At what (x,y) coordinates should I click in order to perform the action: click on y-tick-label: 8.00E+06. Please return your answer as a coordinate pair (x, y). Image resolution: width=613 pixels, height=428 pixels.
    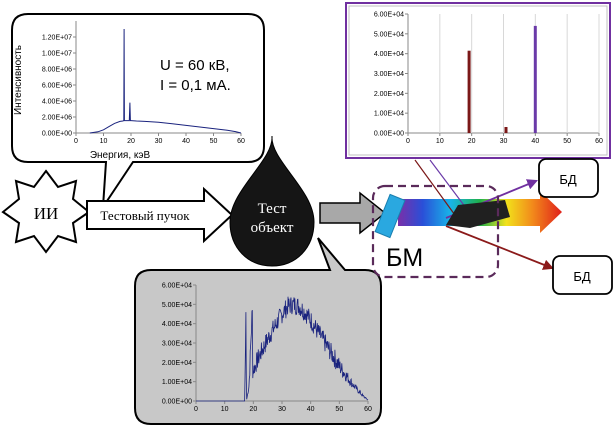
    Looking at the image, I should click on (57, 69).